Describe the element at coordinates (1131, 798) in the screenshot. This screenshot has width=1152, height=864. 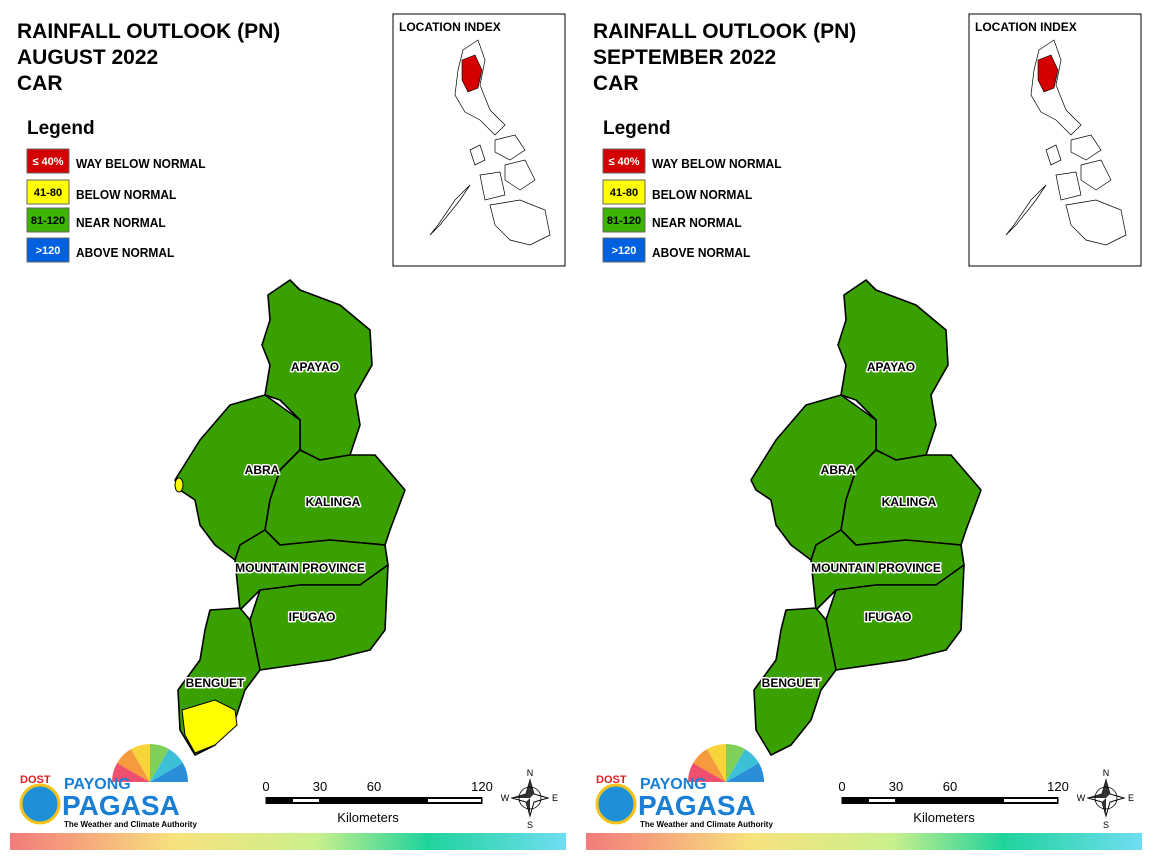
I see `compass-e: E` at that location.